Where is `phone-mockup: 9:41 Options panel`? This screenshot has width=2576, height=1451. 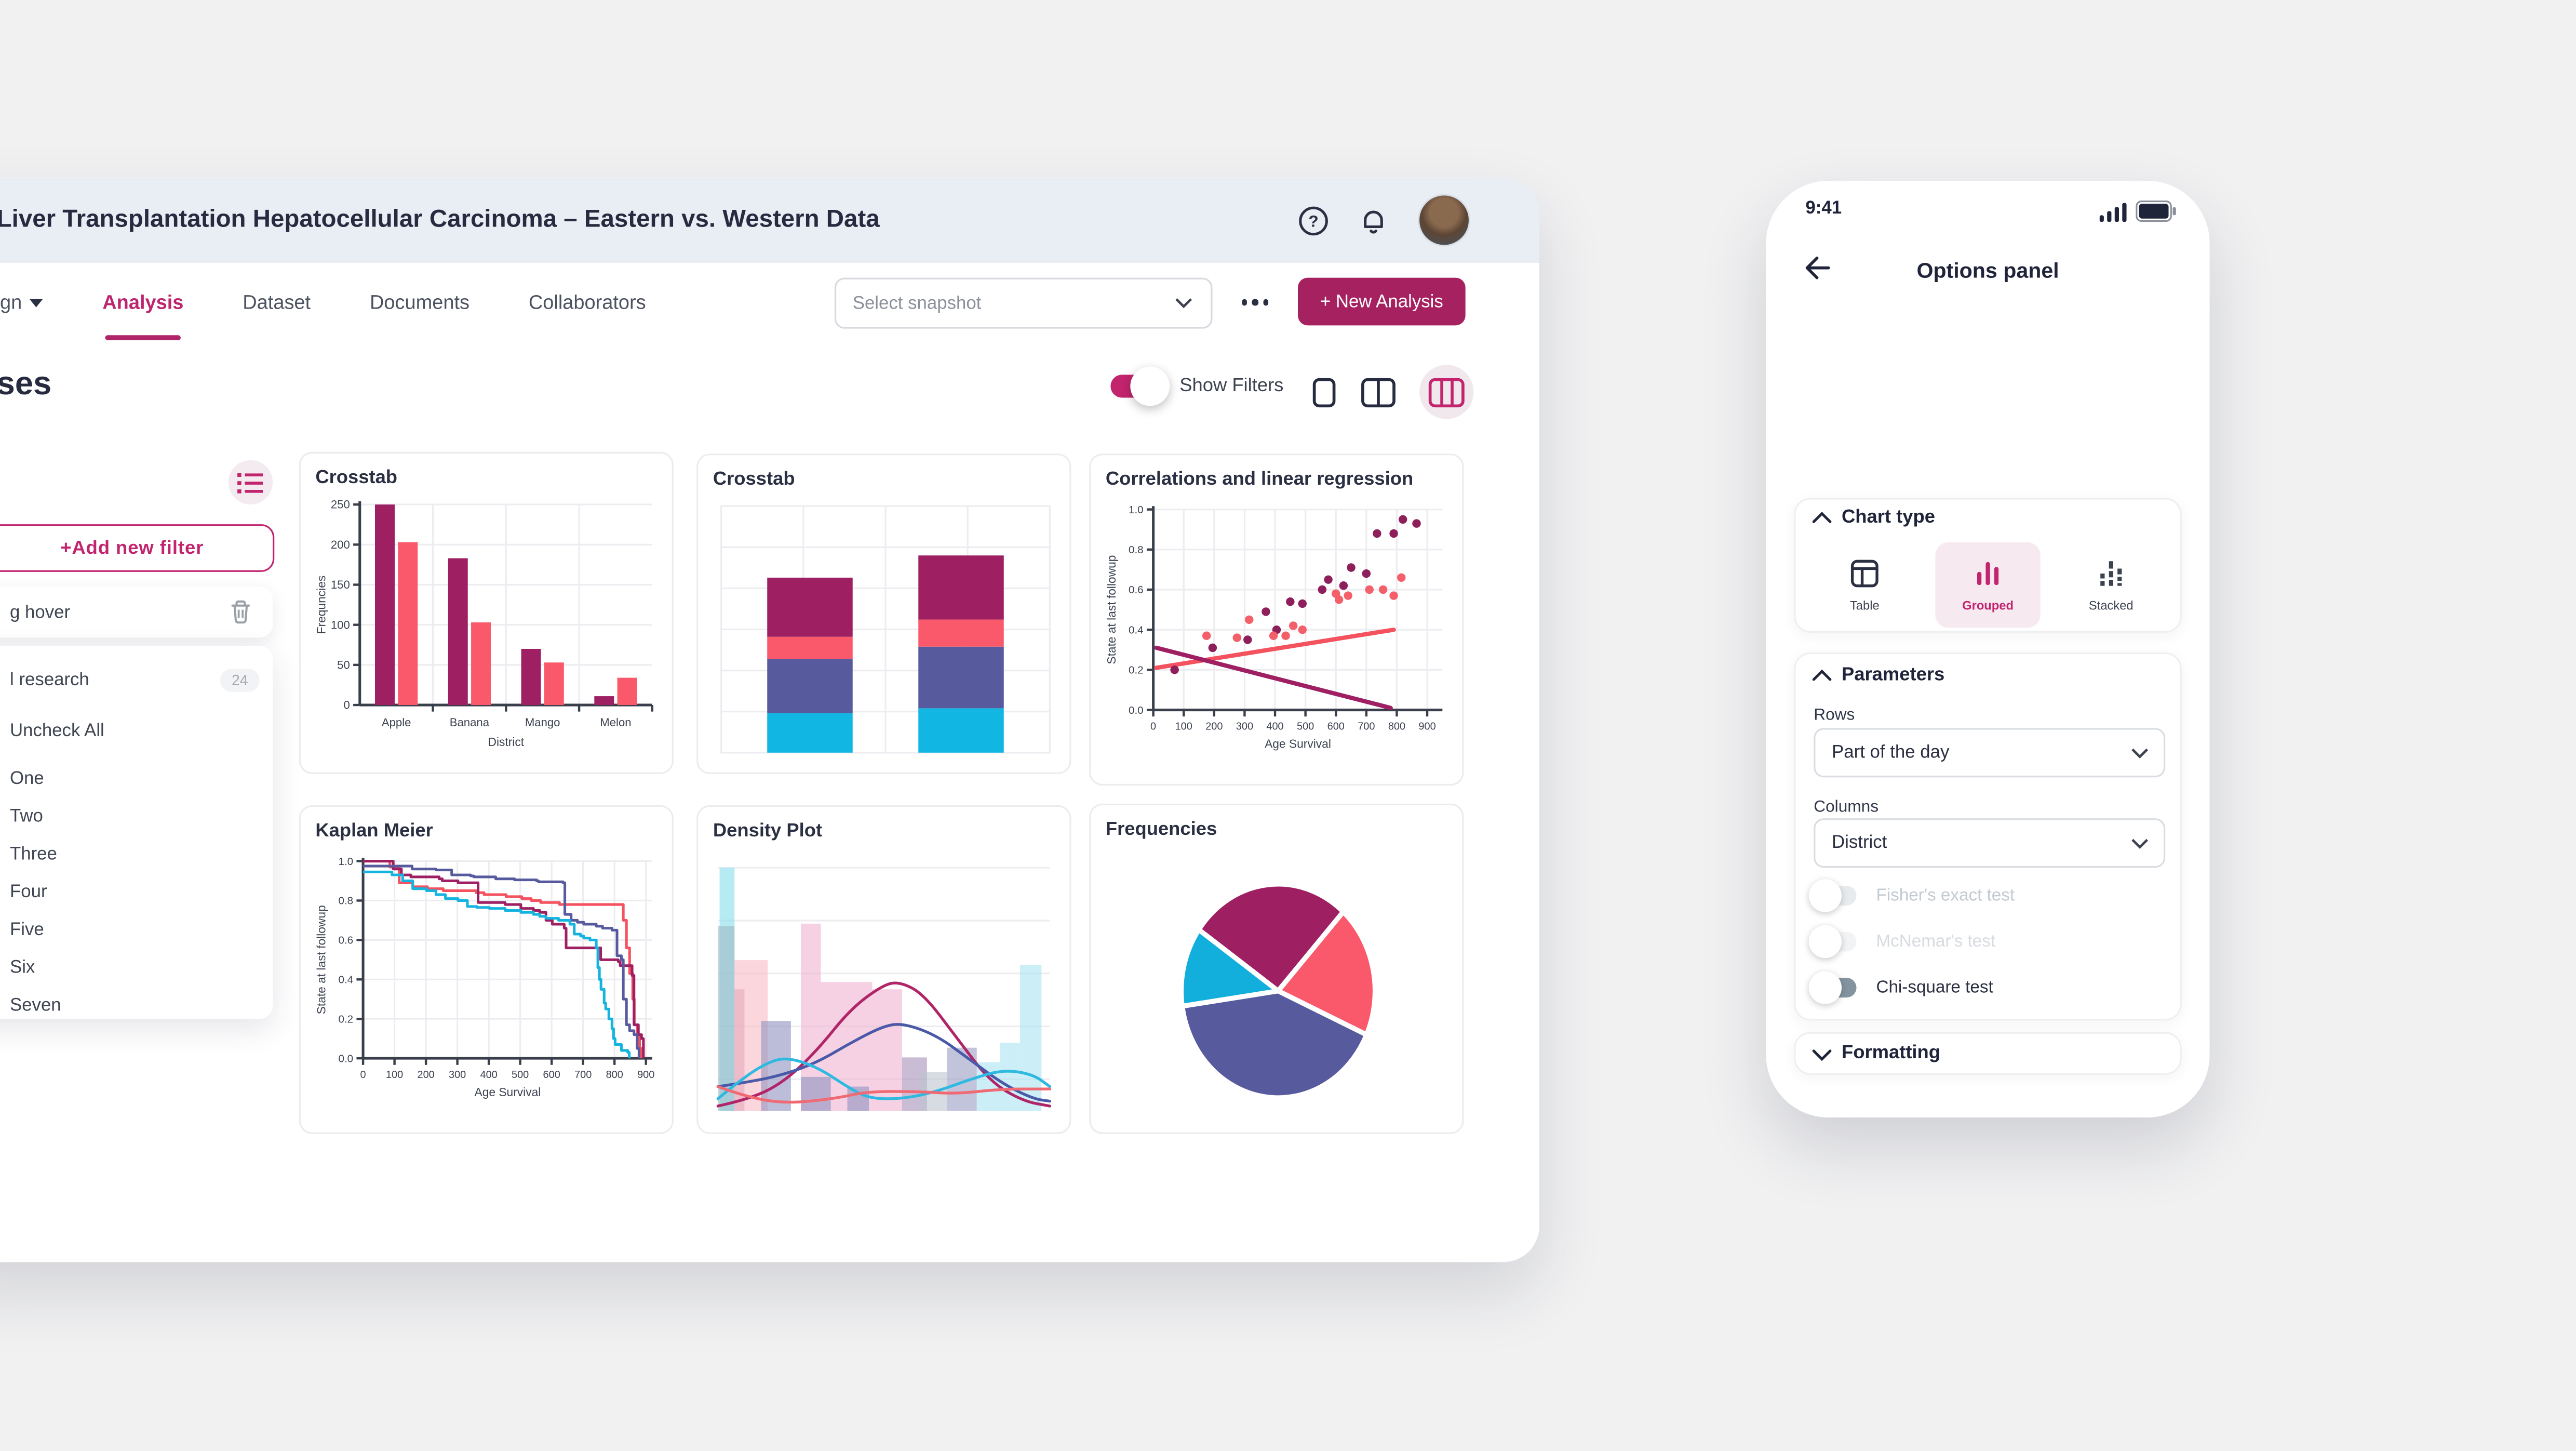 phone-mockup: 9:41 Options panel is located at coordinates (1988, 649).